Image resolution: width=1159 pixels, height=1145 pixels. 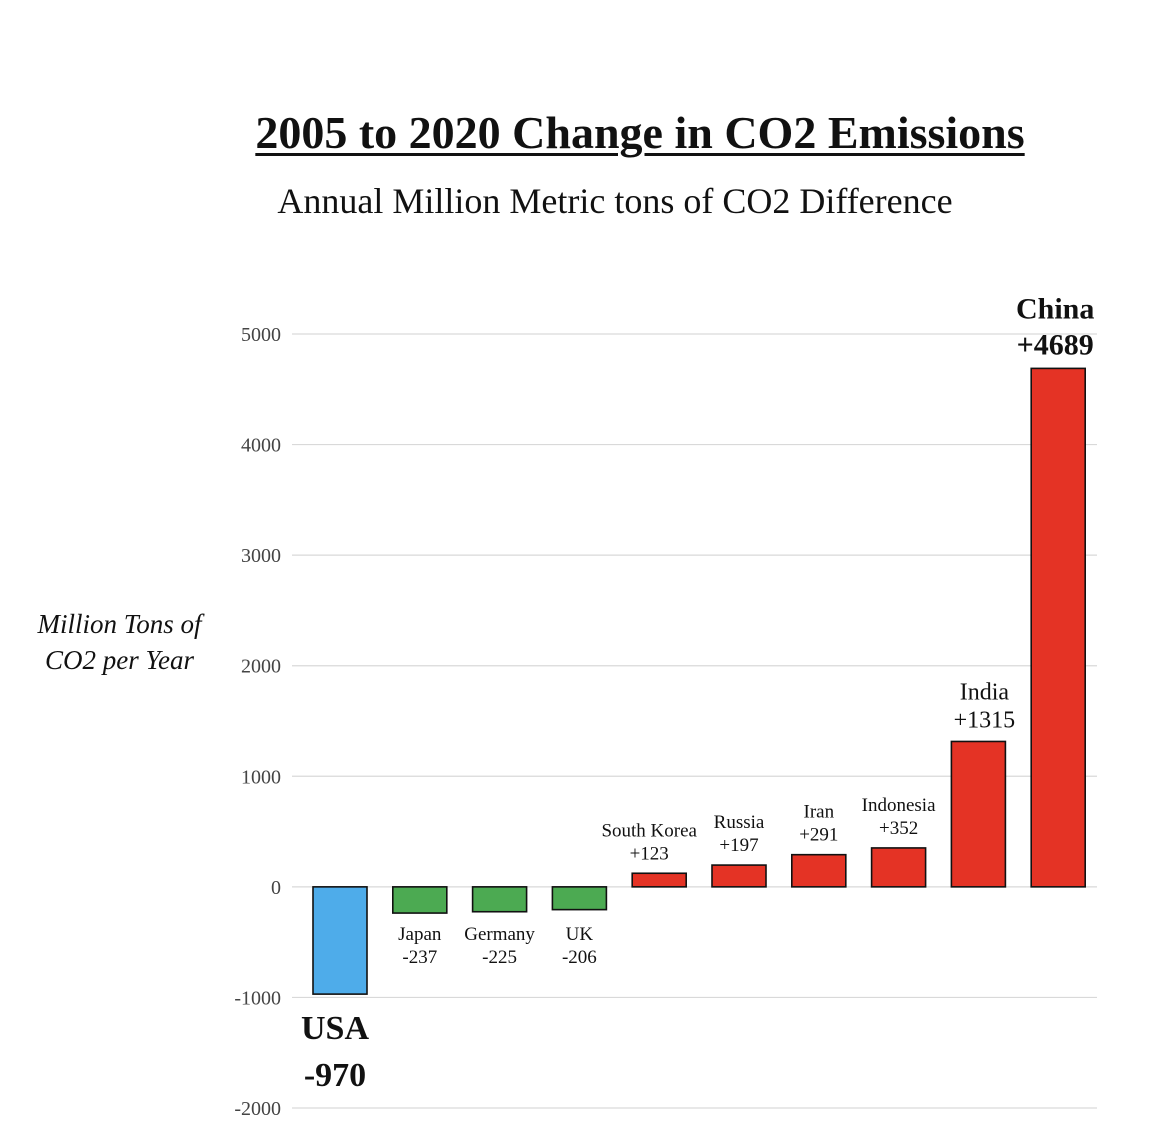 I want to click on bar-value-label-iran: +291, so click(x=818, y=835).